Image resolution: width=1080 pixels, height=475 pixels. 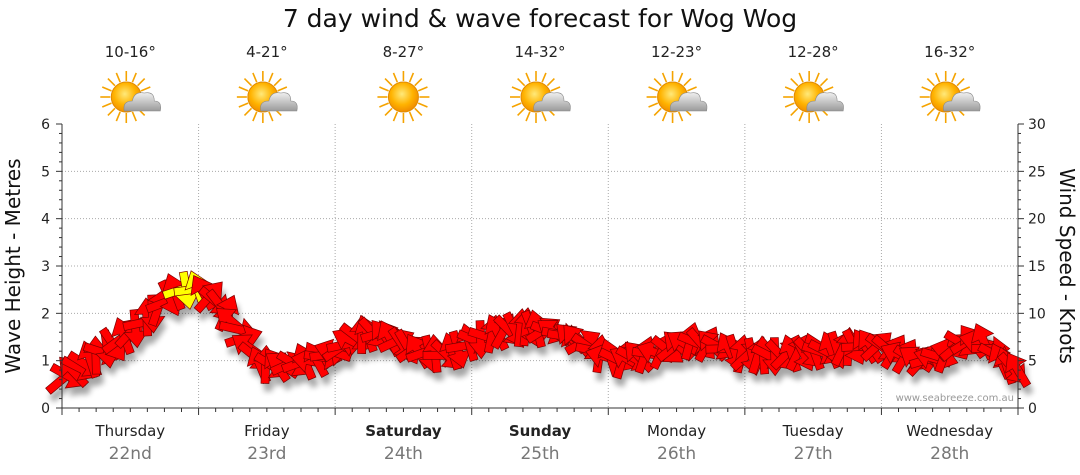 What do you see at coordinates (130, 52) in the screenshot?
I see `day-temperature: 10-16°` at bounding box center [130, 52].